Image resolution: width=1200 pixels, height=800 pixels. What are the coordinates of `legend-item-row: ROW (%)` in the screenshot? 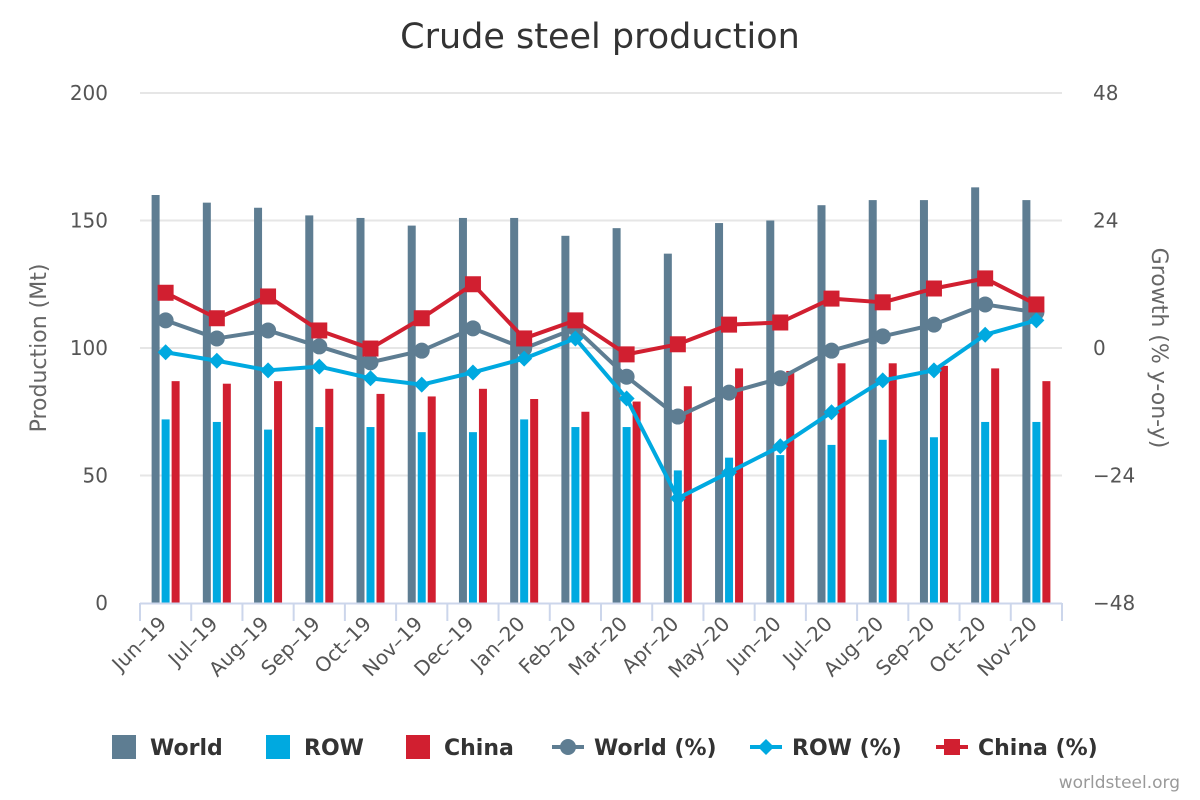 It's located at (826, 748).